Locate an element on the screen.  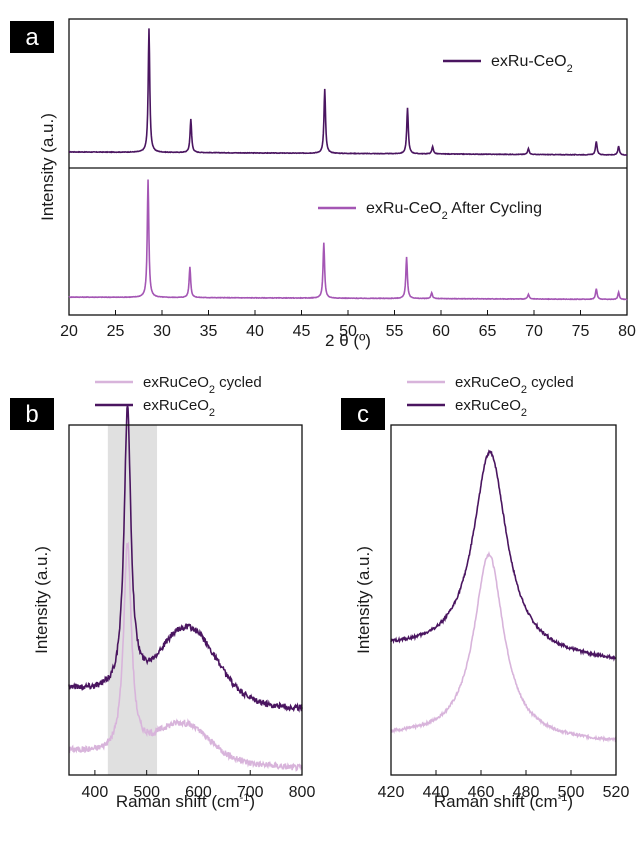
panel-a-legend-2-label: exRu-CeO2 After Cycling is located at coordinates (454, 211).